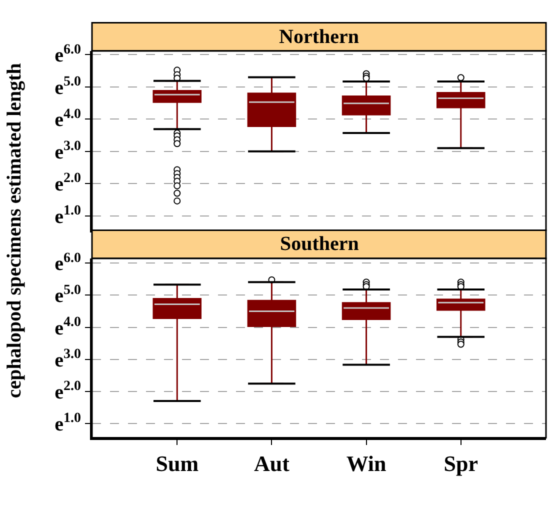 This screenshot has height=525, width=548. Describe the element at coordinates (272, 463) in the screenshot. I see `x-tick-label: Aut` at that location.